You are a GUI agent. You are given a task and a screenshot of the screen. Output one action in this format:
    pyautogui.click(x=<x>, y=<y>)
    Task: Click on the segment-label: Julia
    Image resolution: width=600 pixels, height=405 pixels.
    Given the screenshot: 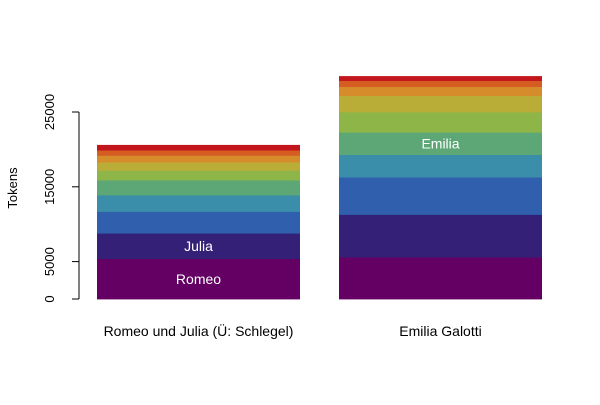 What is the action you would take?
    pyautogui.click(x=198, y=246)
    